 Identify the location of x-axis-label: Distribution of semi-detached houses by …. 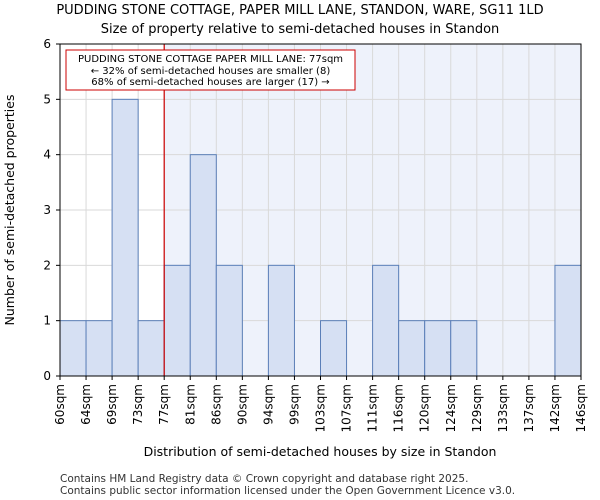
(320, 451).